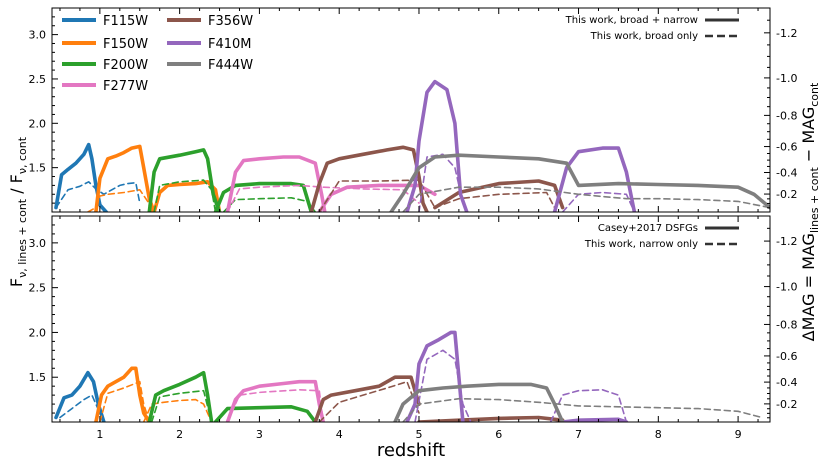 The image size is (830, 465). I want to click on legend-label-f444w: F444W, so click(230, 65).